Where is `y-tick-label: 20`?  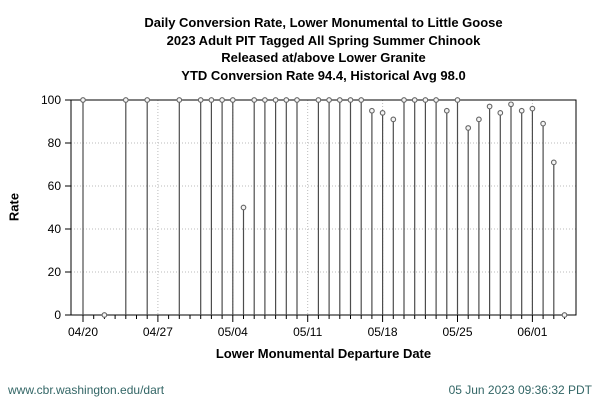 y-tick-label: 20 is located at coordinates (55, 272).